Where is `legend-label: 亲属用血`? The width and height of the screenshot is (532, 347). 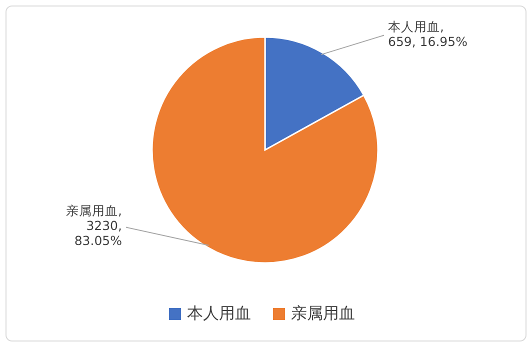 legend-label: 亲属用血 is located at coordinates (323, 312).